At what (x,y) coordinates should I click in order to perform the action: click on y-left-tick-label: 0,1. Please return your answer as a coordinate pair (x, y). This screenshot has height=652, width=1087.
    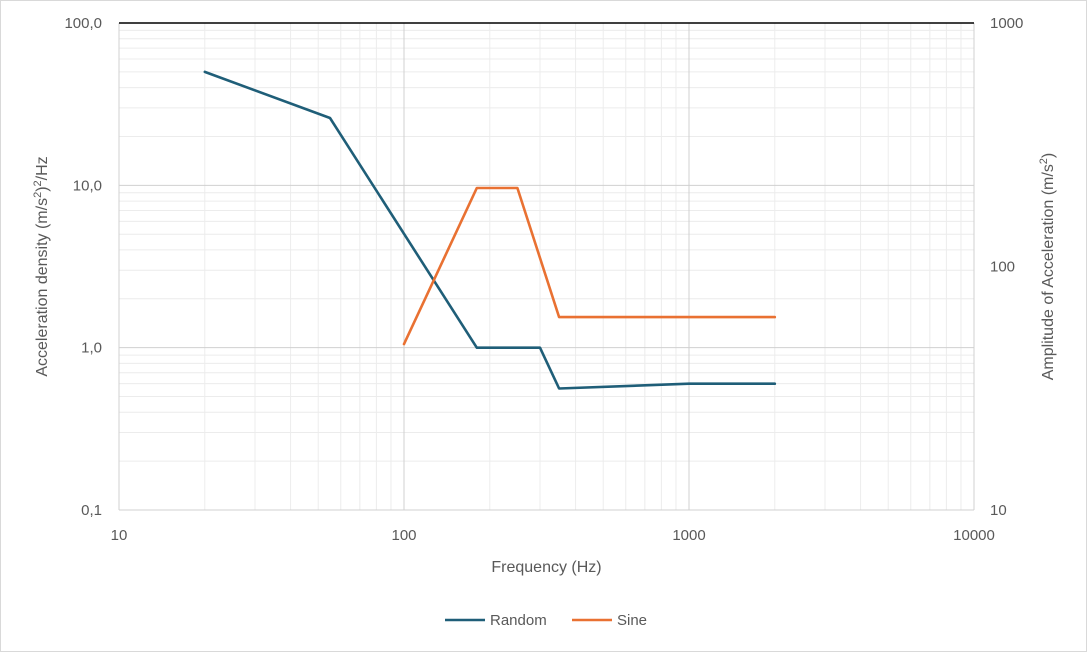
    Looking at the image, I should click on (91, 510).